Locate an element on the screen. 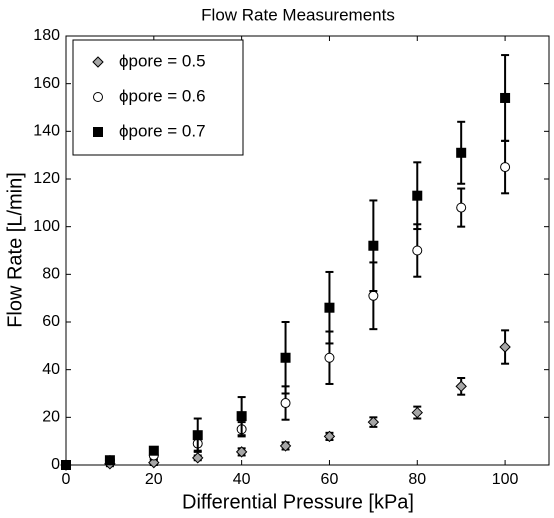 The width and height of the screenshot is (554, 518). y-tick-label: 180 is located at coordinates (46, 35).